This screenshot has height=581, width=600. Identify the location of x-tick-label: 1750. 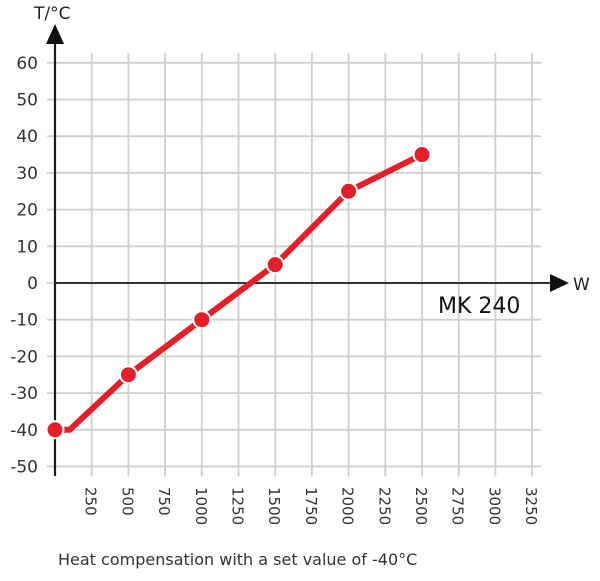
(311, 506).